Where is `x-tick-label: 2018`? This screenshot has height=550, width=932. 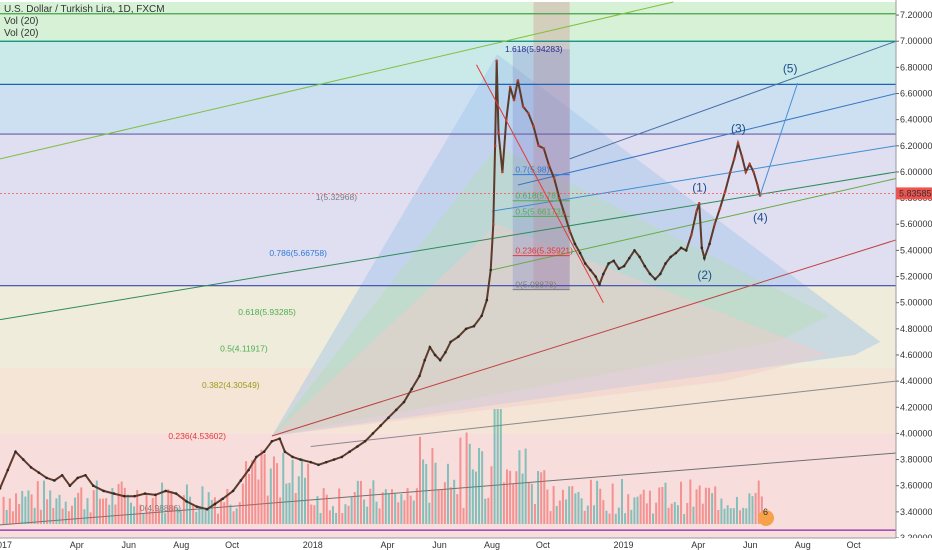
x-tick-label: 2018 is located at coordinates (313, 545).